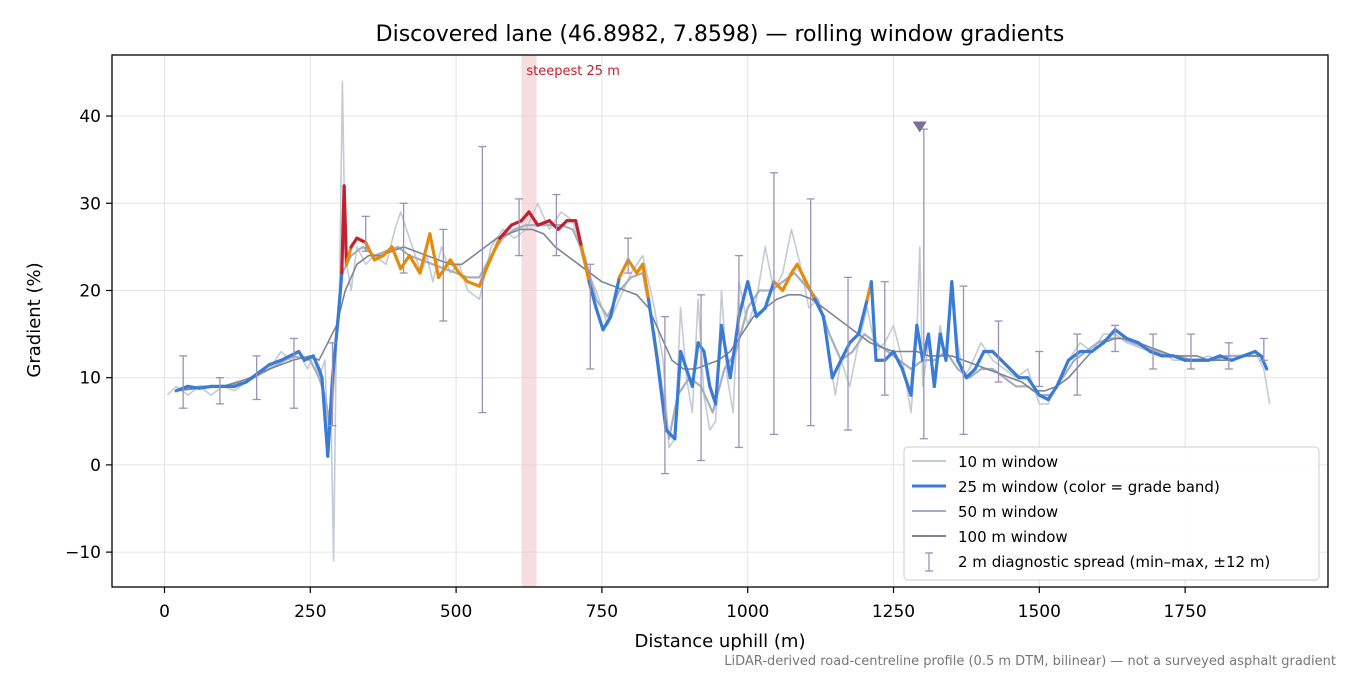 This screenshot has height=675, width=1350. I want to click on x-tick-label: 250, so click(310, 612).